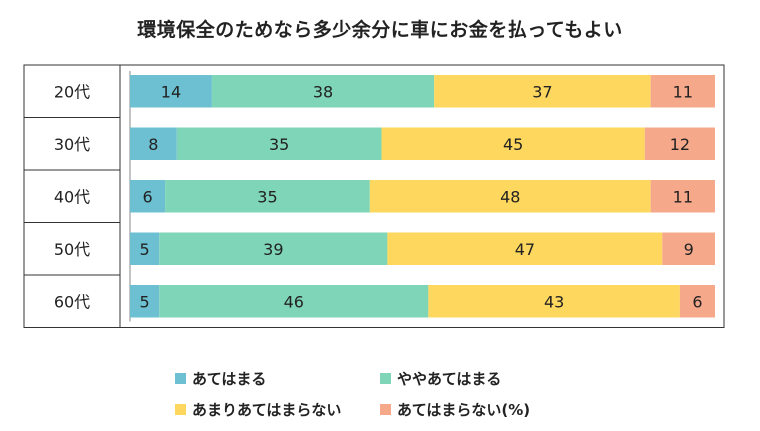 This screenshot has height=431, width=760. Describe the element at coordinates (516, 409) in the screenshot. I see `legend-unit: (%)` at that location.